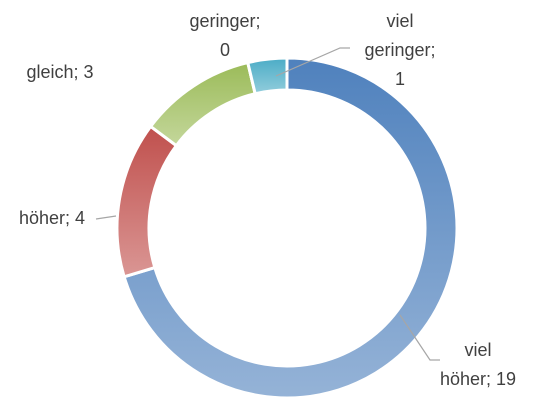 The width and height of the screenshot is (544, 401). Describe the element at coordinates (52, 218) in the screenshot. I see `data-label: höher; 4` at that location.